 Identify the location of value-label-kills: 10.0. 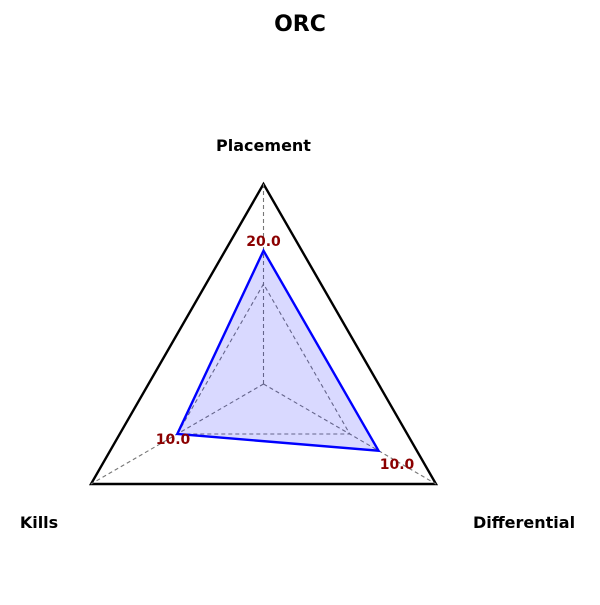
(173, 440).